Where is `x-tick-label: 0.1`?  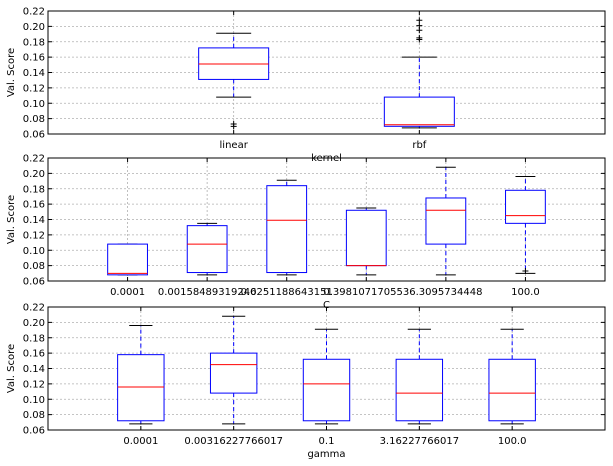 x-tick-label: 0.1 is located at coordinates (327, 441).